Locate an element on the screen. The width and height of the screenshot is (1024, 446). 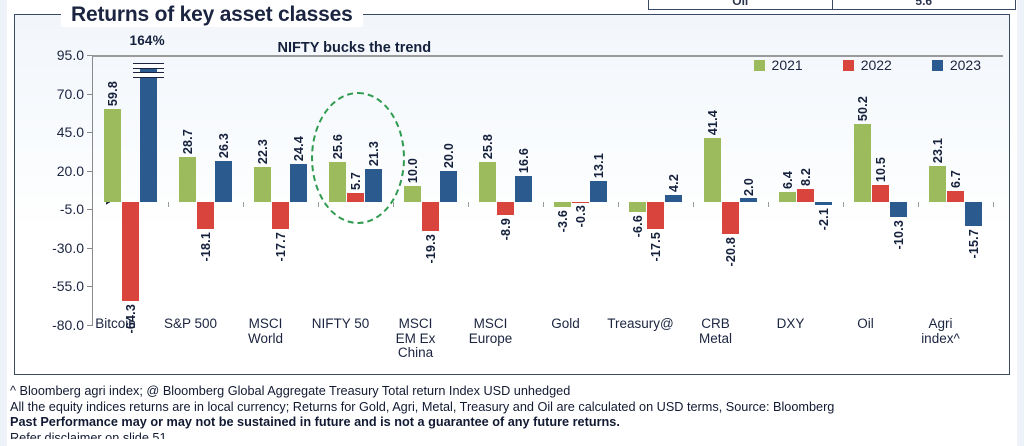
legend-item-2022: 2022 is located at coordinates (867, 65).